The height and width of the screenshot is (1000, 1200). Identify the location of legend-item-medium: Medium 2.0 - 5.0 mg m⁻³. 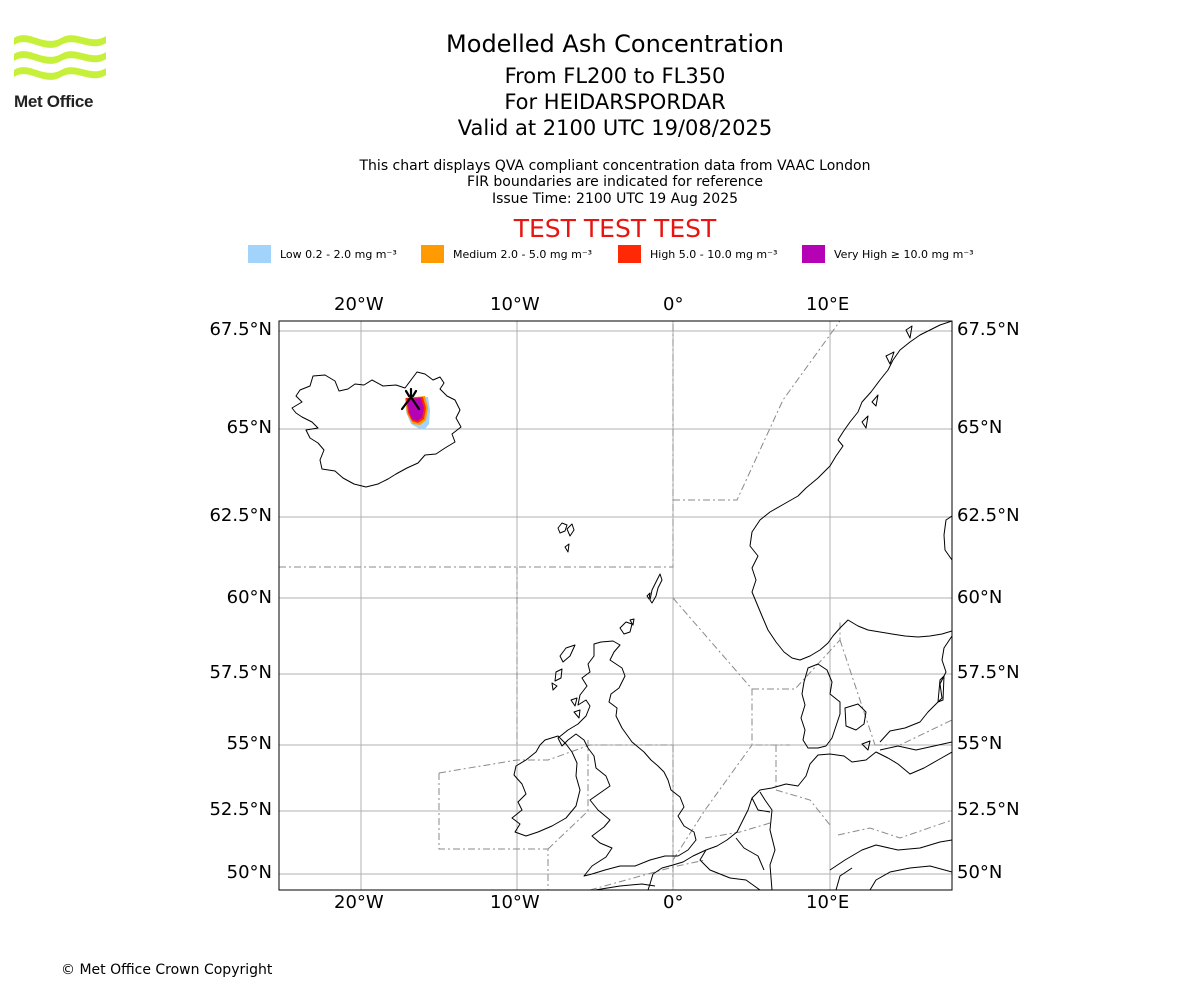
(506, 254).